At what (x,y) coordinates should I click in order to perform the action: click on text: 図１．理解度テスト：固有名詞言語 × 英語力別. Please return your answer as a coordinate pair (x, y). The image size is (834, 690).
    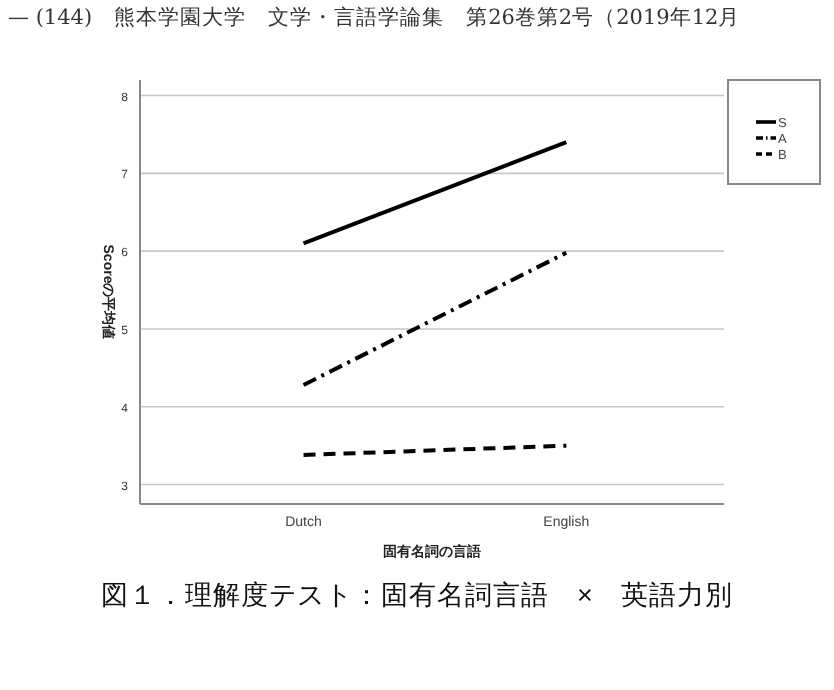
    Looking at the image, I should click on (417, 595).